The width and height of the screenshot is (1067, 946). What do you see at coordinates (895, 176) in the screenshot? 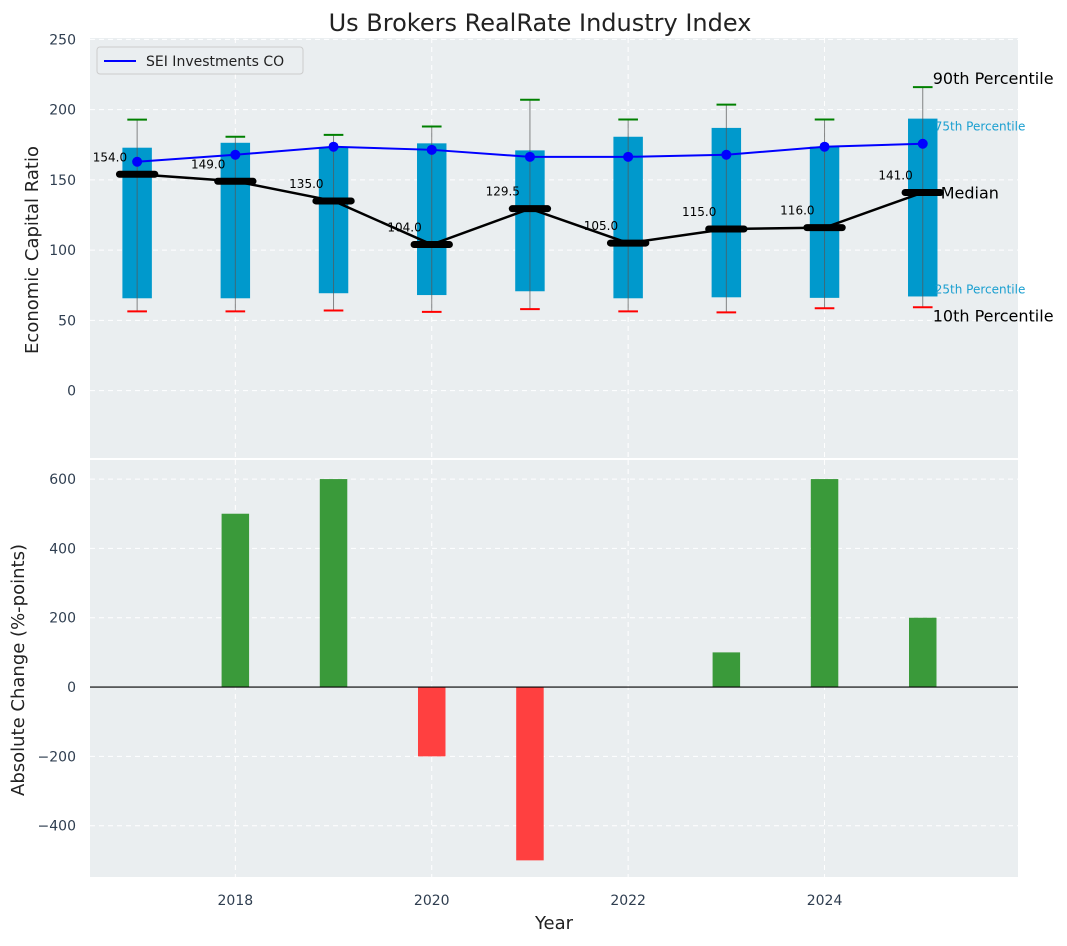
I see `median-value-label: 141.0` at bounding box center [895, 176].